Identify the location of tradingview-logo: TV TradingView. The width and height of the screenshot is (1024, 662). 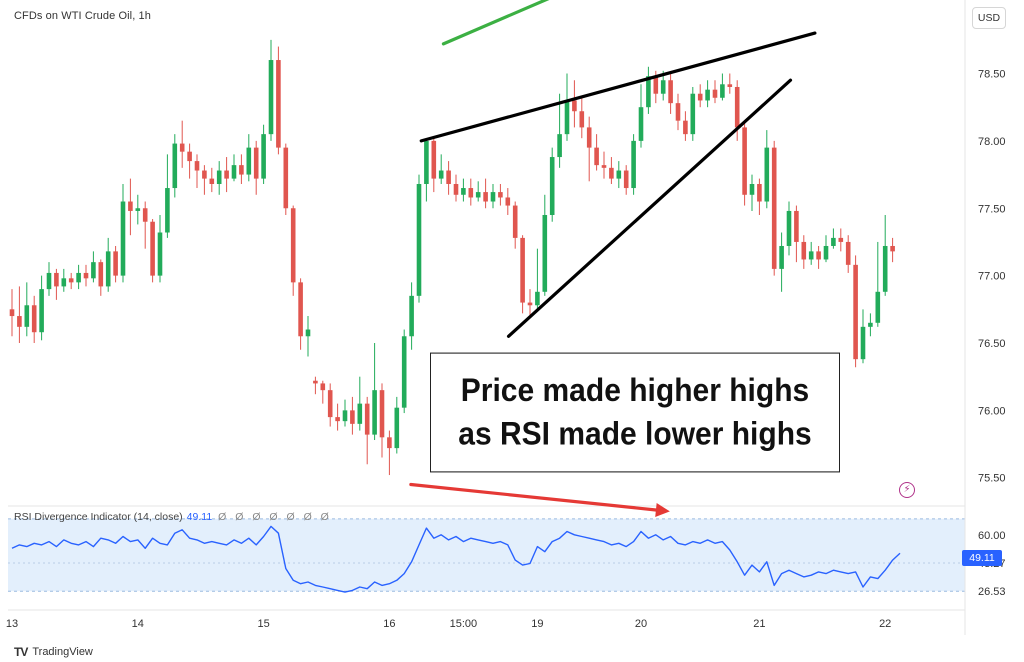
(53, 652).